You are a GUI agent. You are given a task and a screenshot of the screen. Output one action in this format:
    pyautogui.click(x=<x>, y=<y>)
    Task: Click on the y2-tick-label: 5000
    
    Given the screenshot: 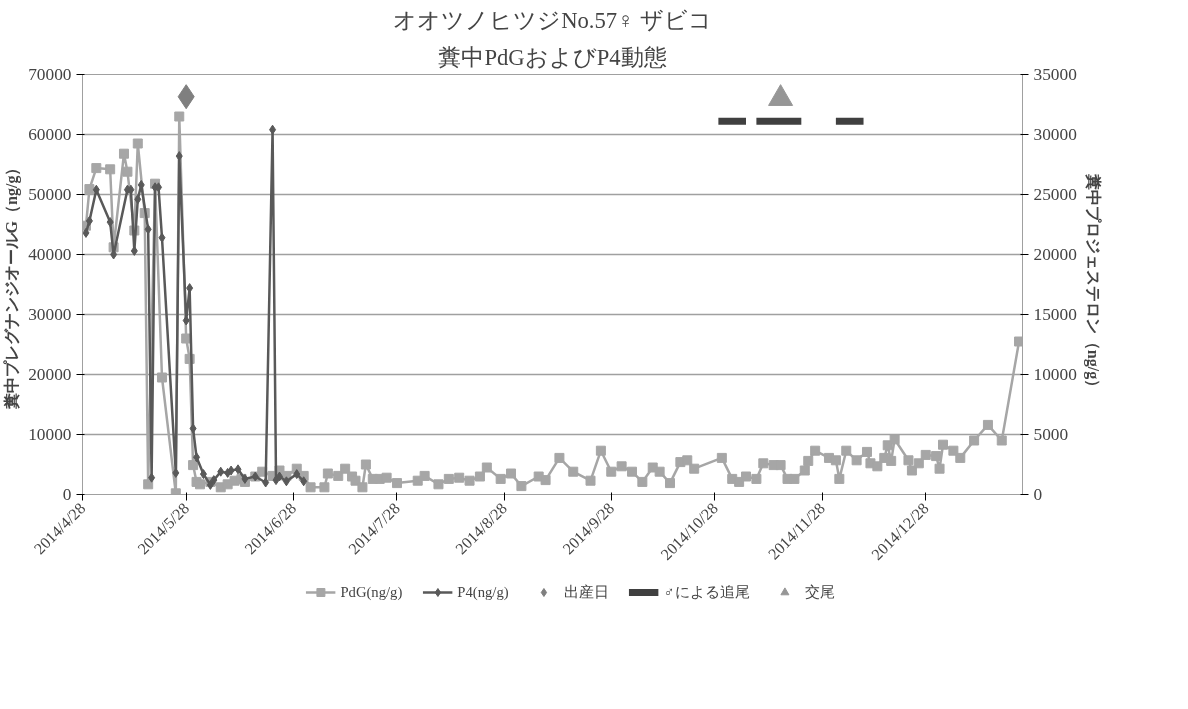 What is the action you would take?
    pyautogui.click(x=1051, y=434)
    